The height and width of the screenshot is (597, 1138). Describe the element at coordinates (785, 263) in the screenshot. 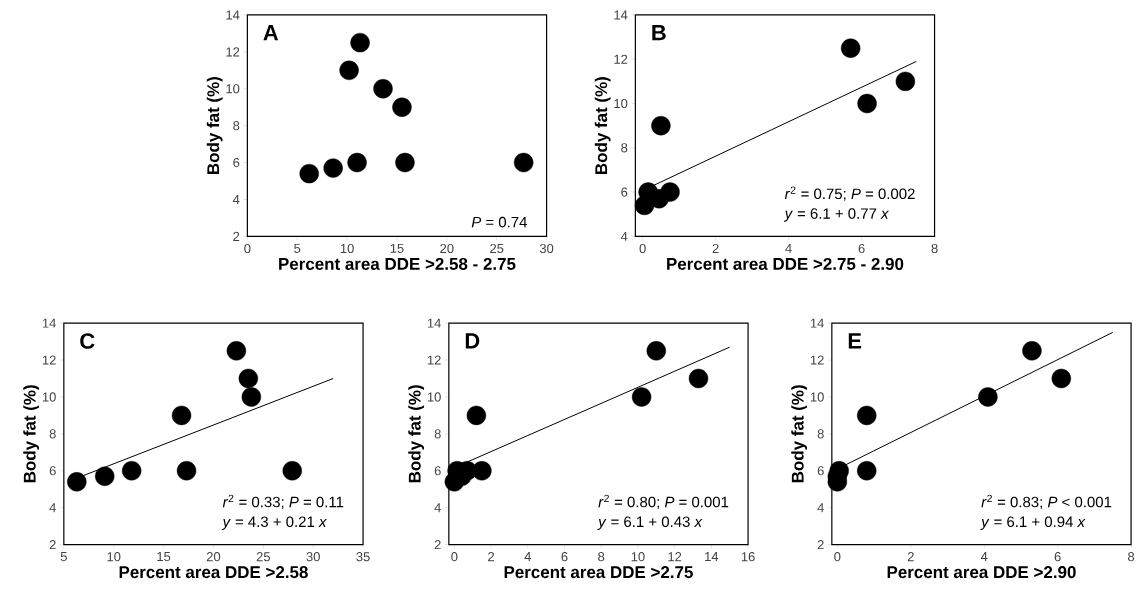

I see `x-axis-title: Percent area DDE >2.75 - 2.90` at that location.